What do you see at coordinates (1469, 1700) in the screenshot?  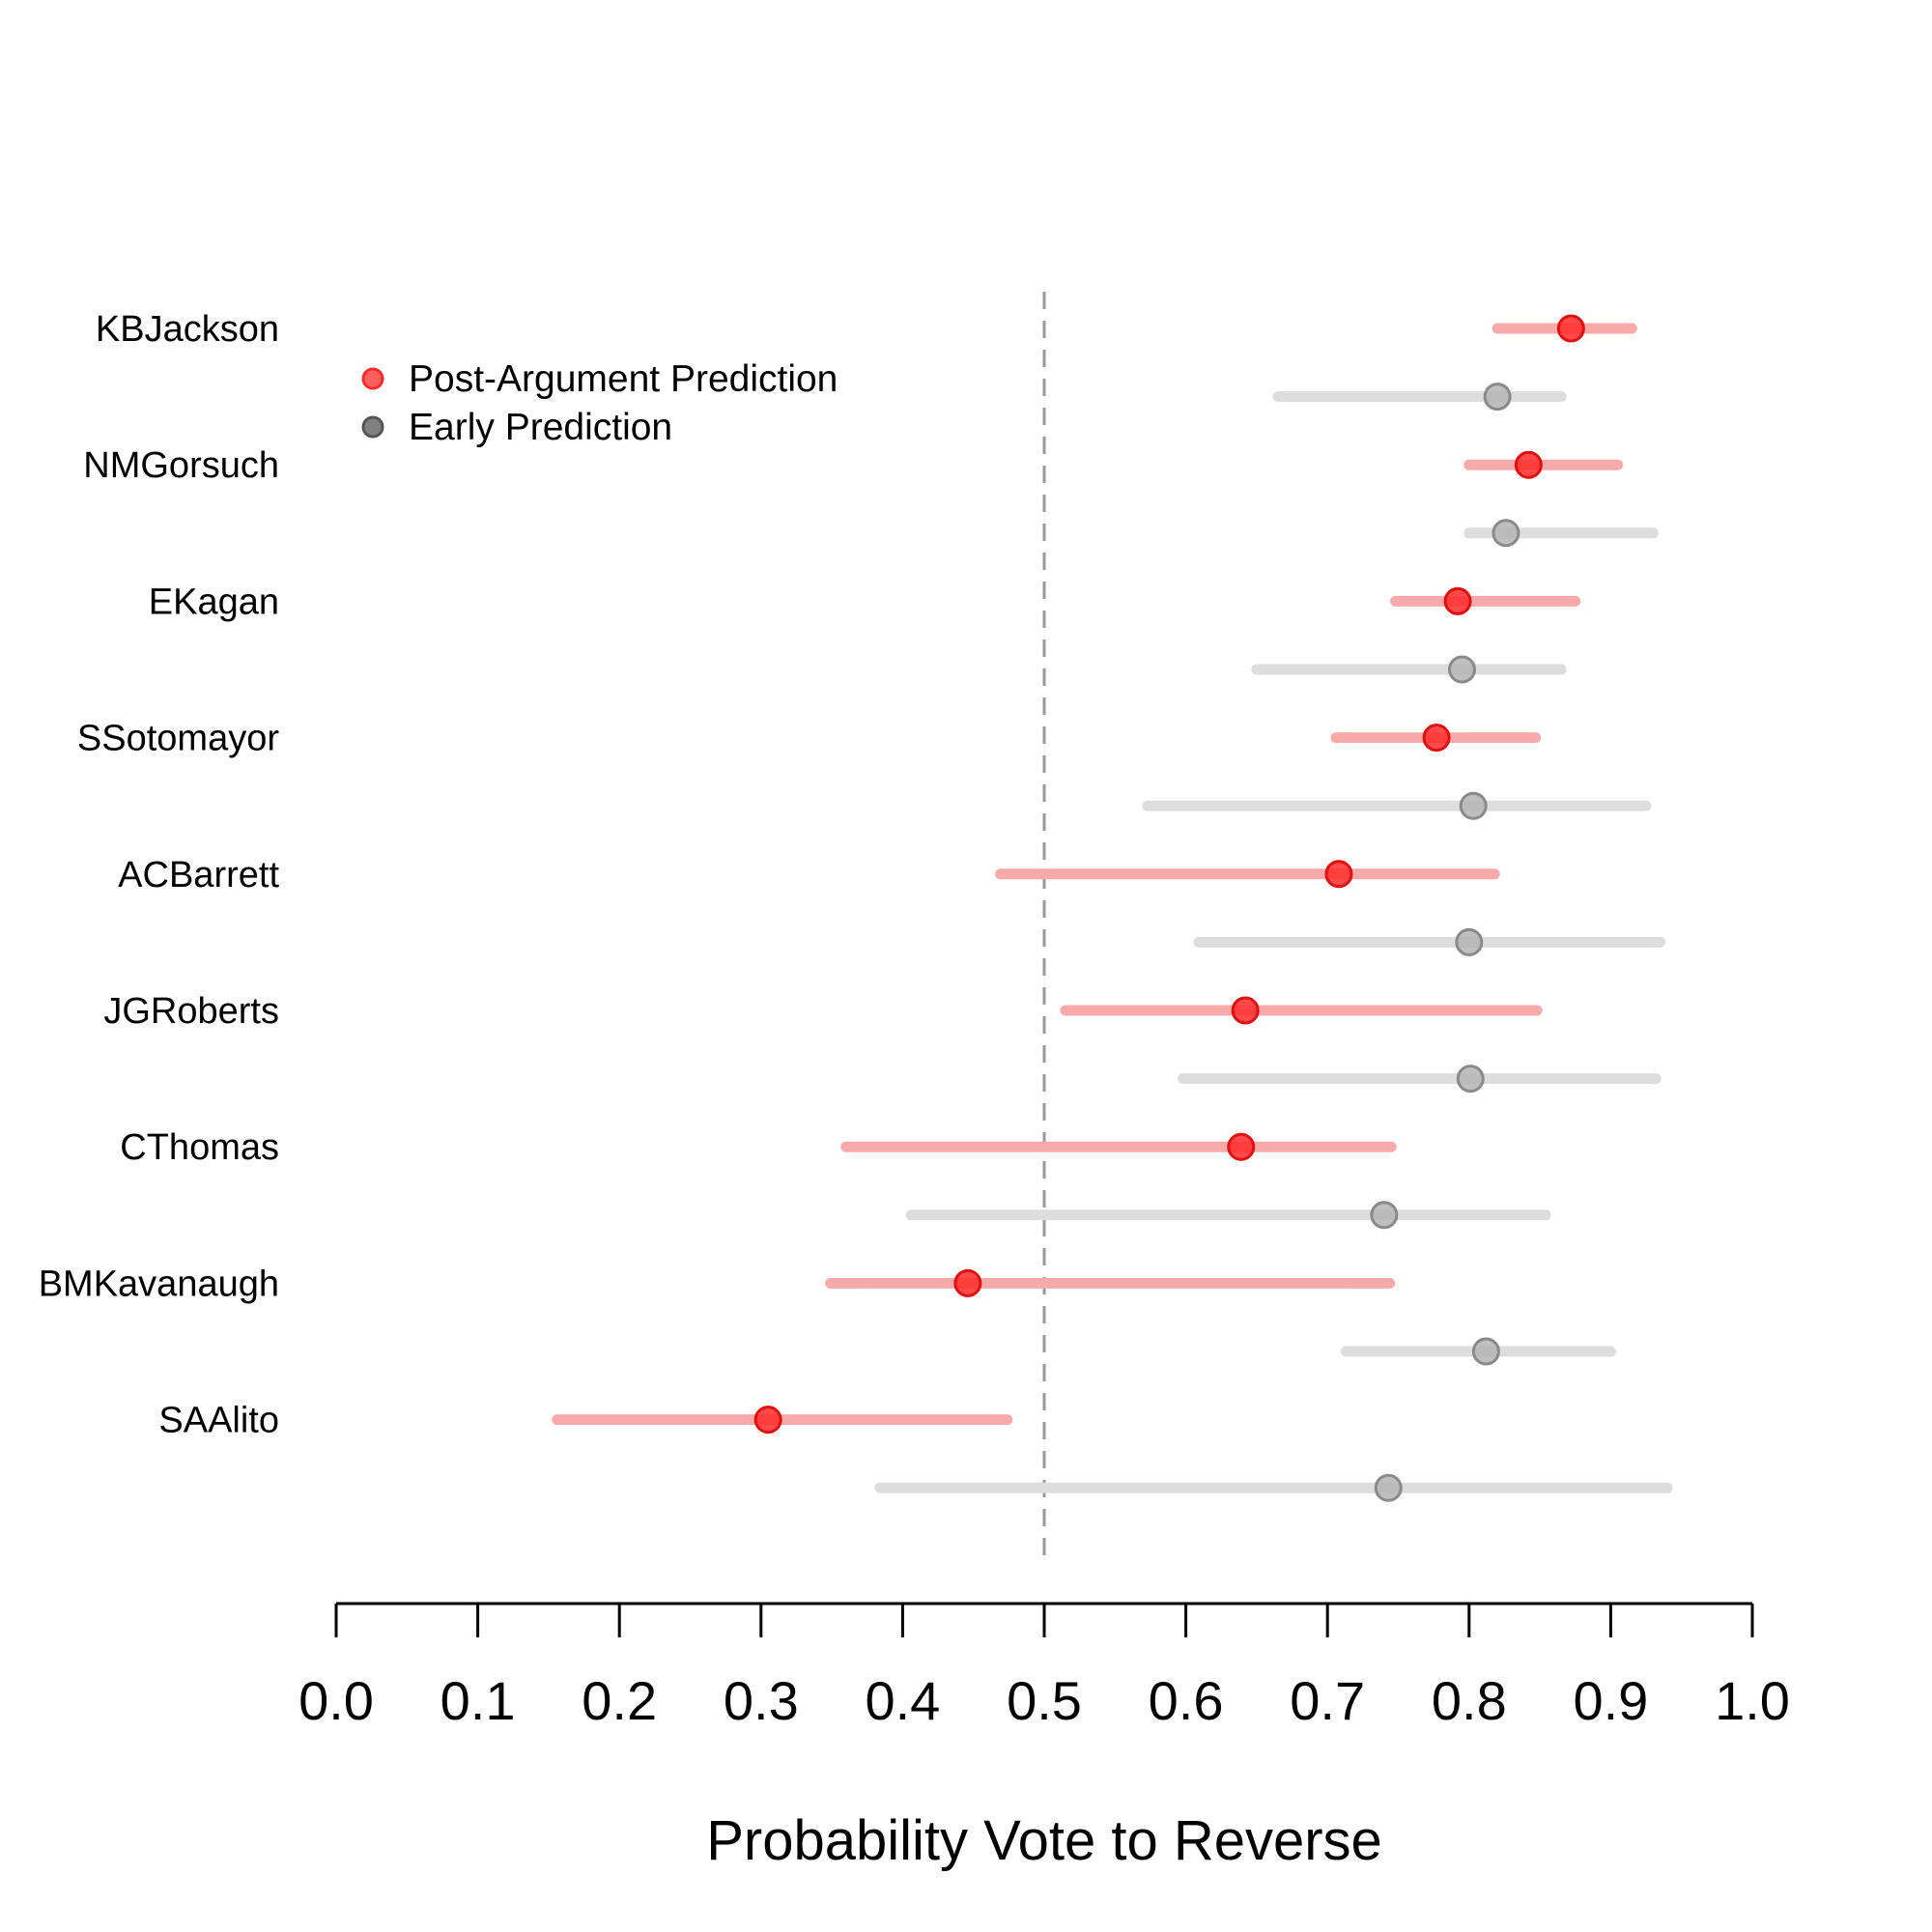 I see `x-tick-label-0.8: 0.8` at bounding box center [1469, 1700].